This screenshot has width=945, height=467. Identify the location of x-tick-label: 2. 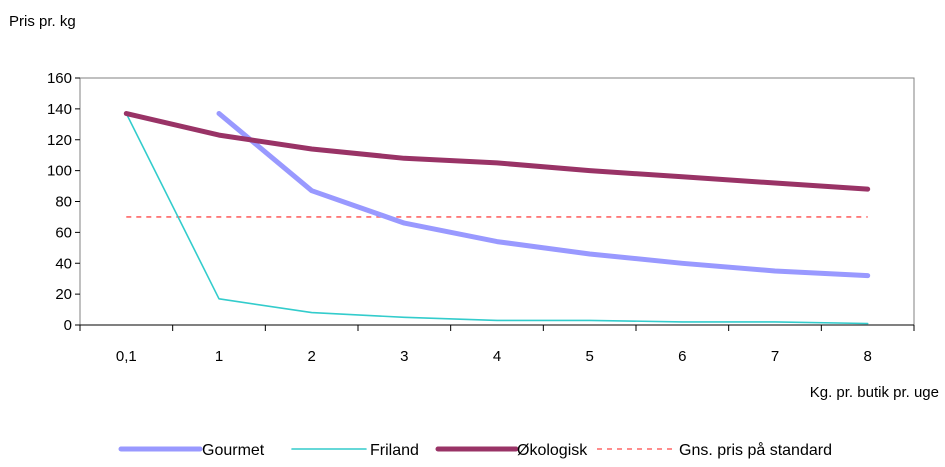
(311, 356).